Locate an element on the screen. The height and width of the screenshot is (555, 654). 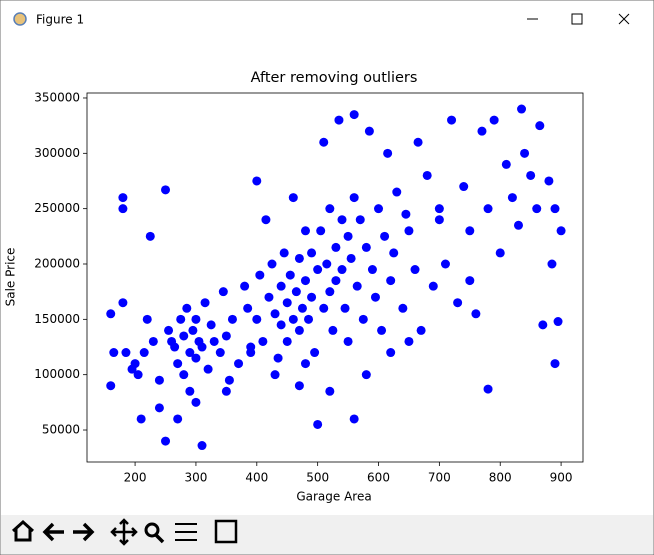
forward-button is located at coordinates (84, 532).